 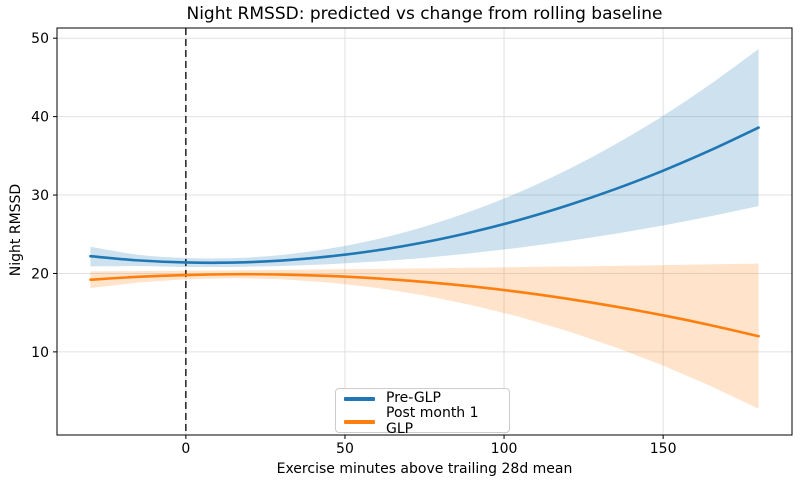 I want to click on x-axis-label: Exercise minutes above trailing 28d mean, so click(x=424, y=469).